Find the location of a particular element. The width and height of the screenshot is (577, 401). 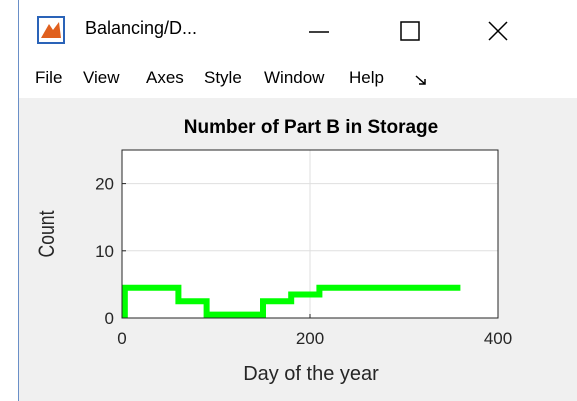

window-controls is located at coordinates (408, 31).